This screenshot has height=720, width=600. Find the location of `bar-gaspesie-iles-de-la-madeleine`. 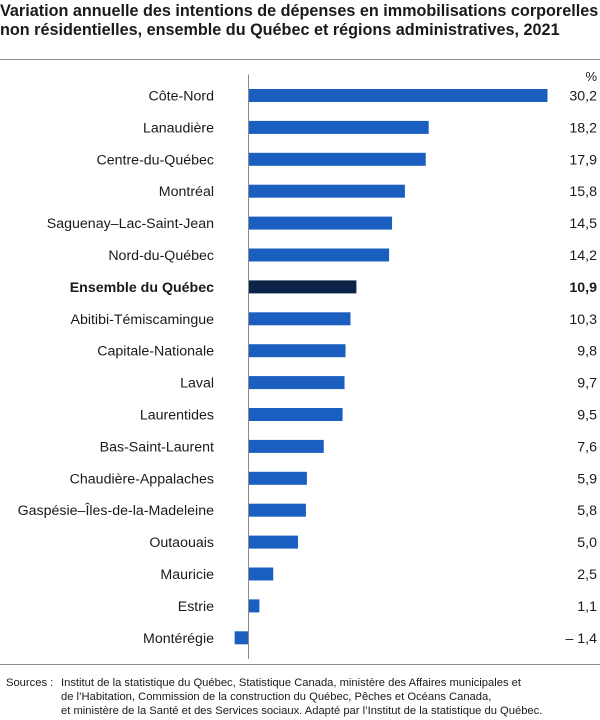

bar-gaspesie-iles-de-la-madeleine is located at coordinates (277, 510).